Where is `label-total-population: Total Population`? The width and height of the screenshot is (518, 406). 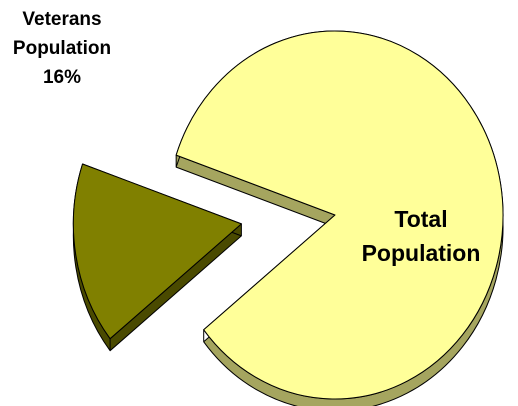
label-total-population: Total Population is located at coordinates (421, 236).